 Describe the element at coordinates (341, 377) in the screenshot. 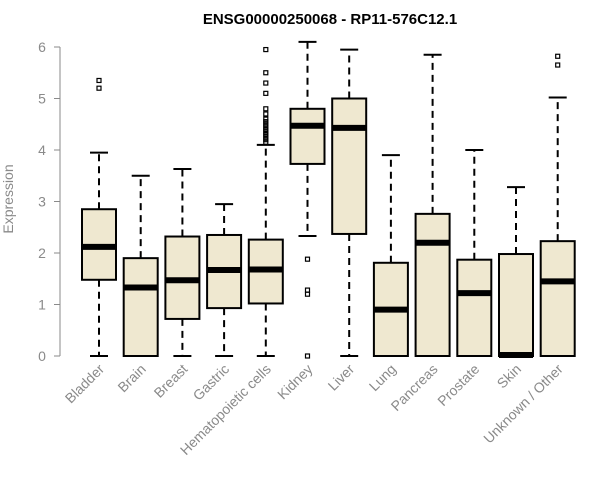

I see `x-tick-label: Liver` at that location.